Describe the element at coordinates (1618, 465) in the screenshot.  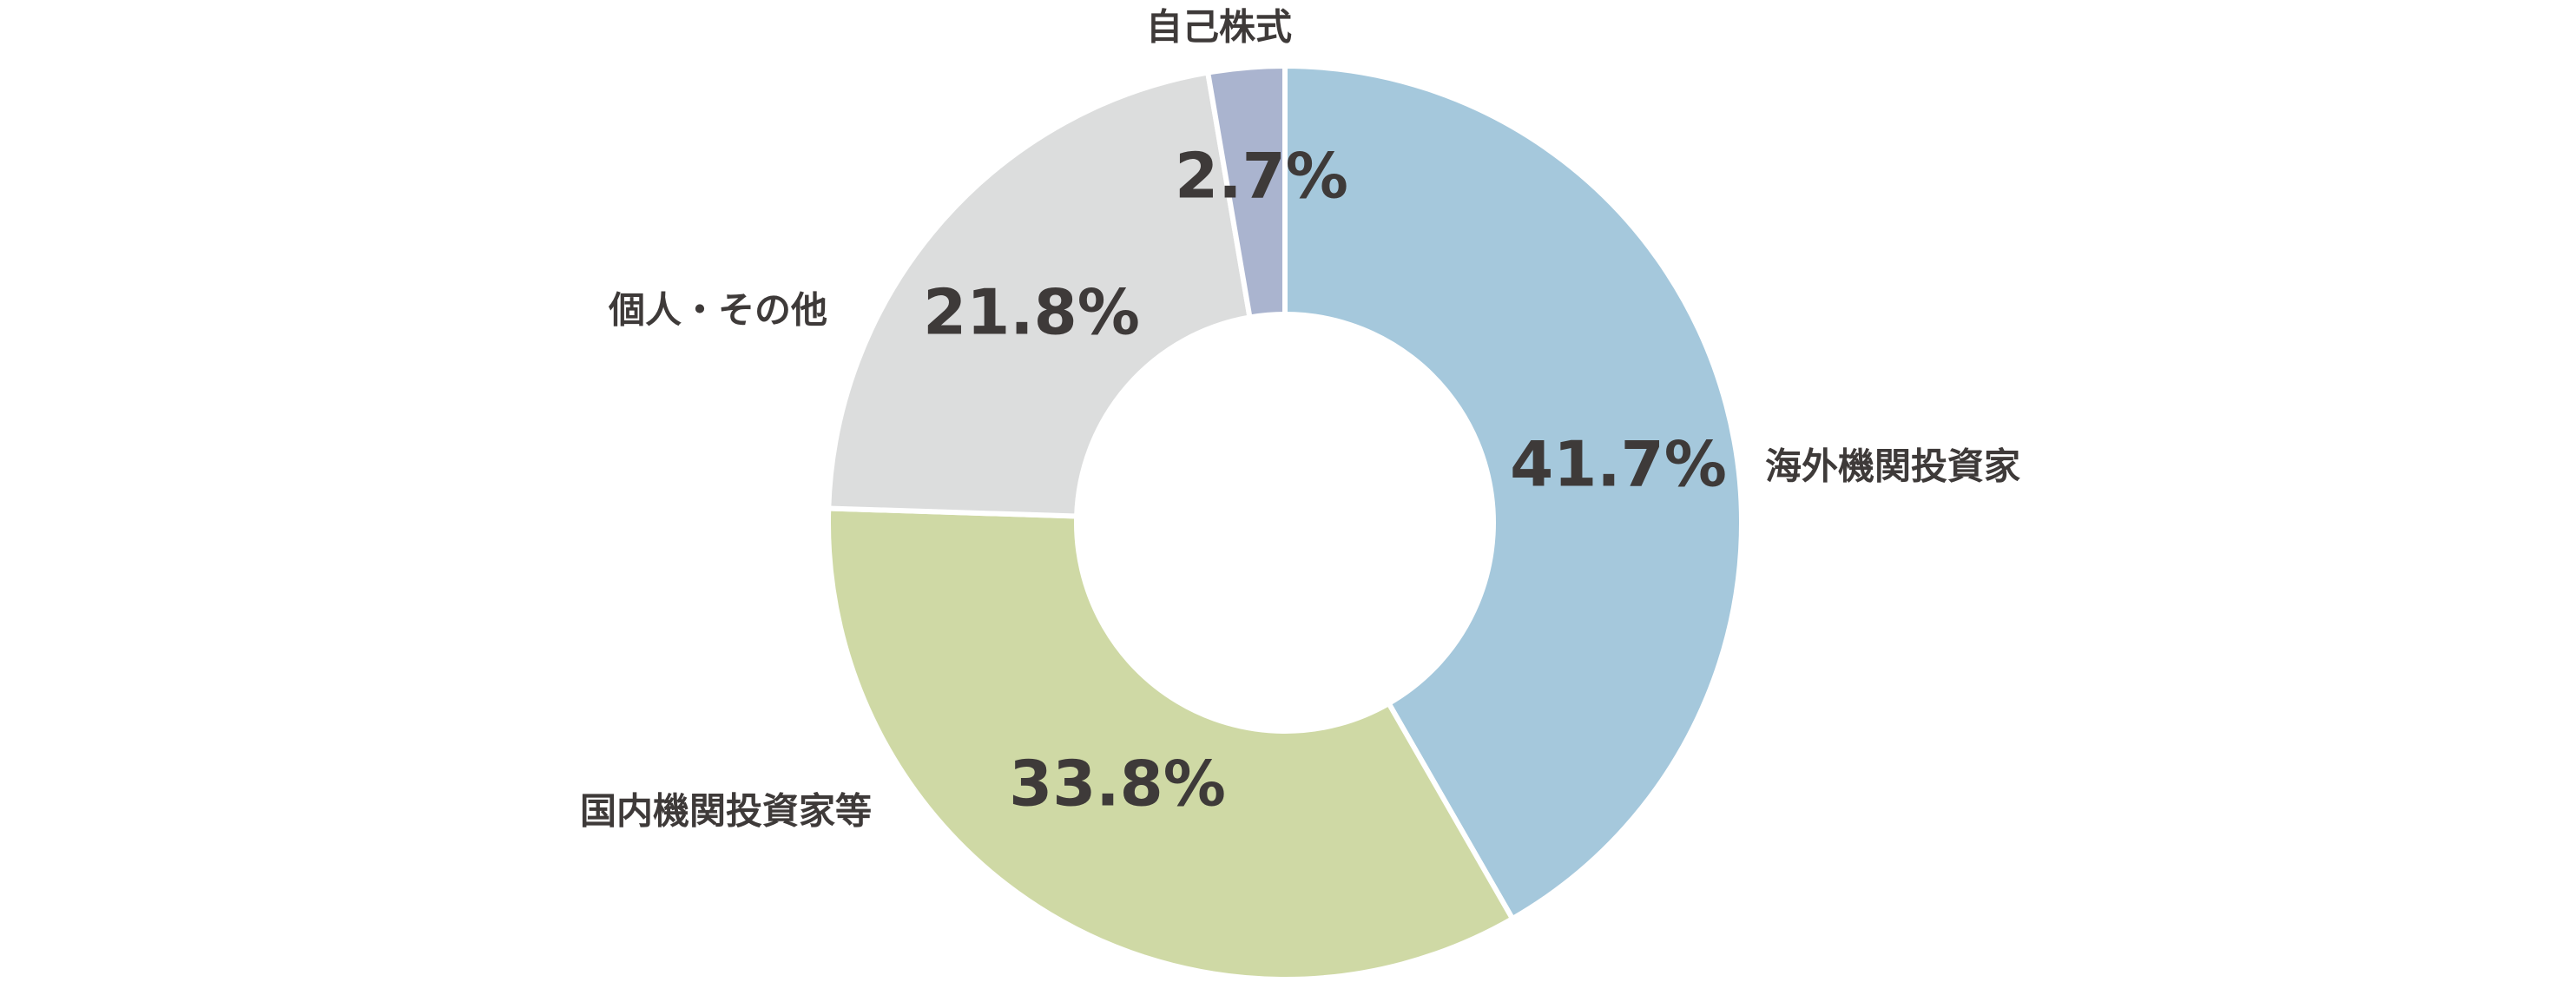
I see `value-label: 41.7%` at that location.